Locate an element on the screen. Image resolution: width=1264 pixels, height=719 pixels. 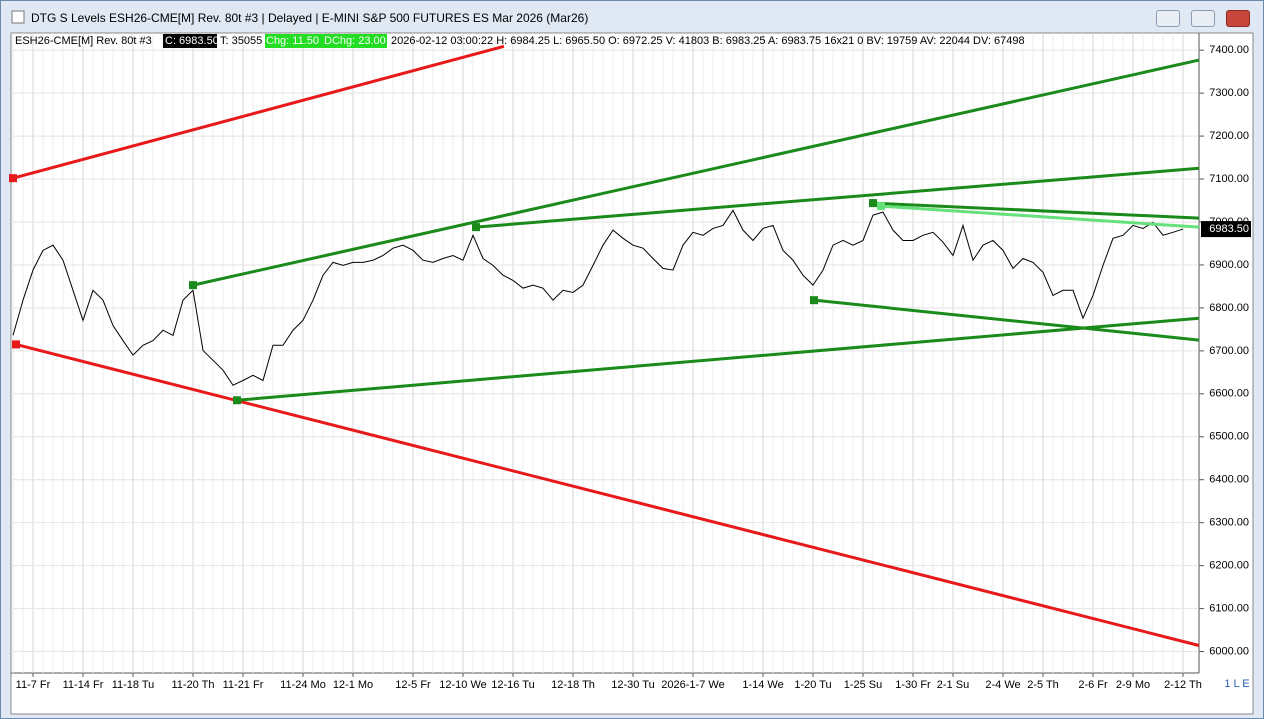
dchange-bg is located at coordinates (355, 41).